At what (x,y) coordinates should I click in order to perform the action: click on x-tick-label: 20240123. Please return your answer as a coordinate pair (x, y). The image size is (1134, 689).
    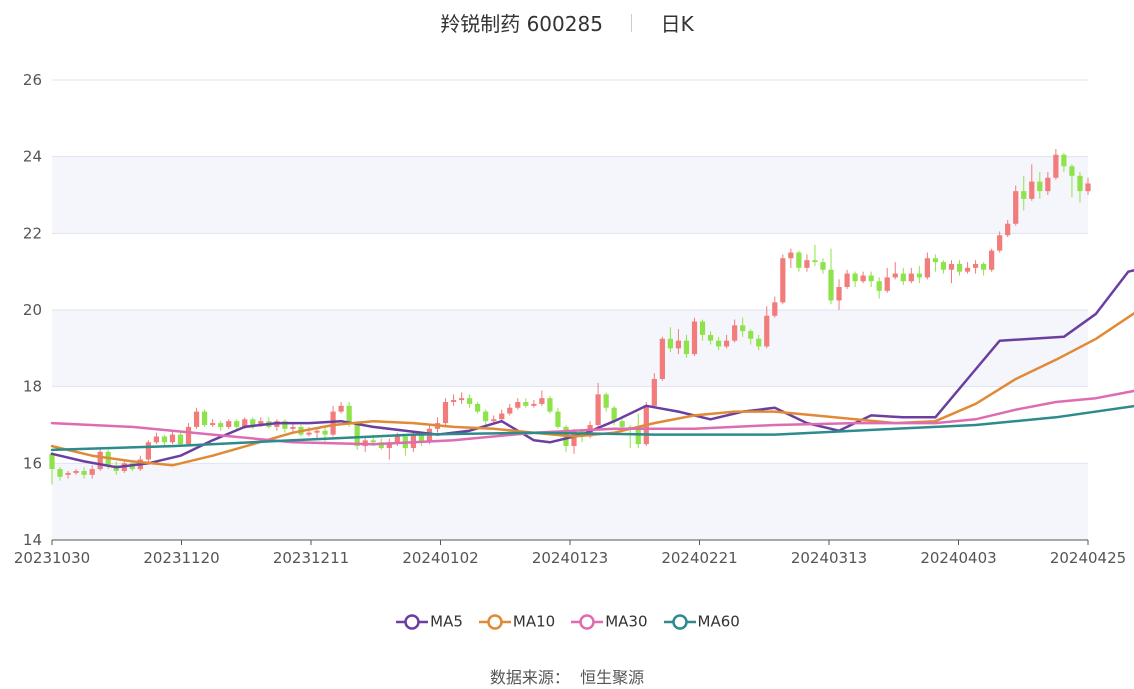
    Looking at the image, I should click on (570, 558).